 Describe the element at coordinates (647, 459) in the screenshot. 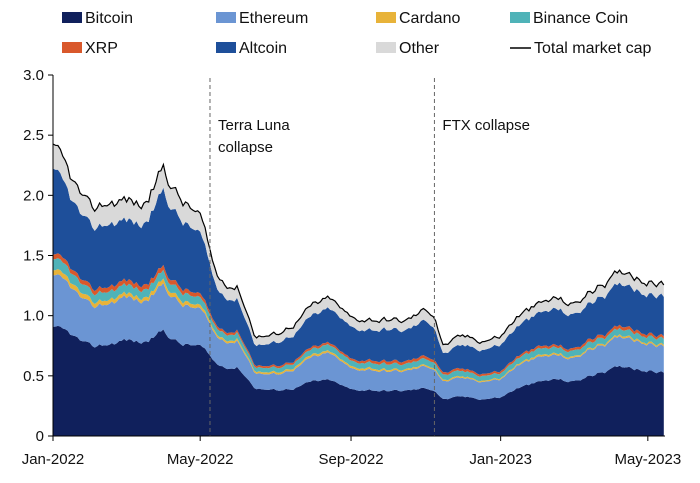

I see `x-tick-label: May-2023` at that location.